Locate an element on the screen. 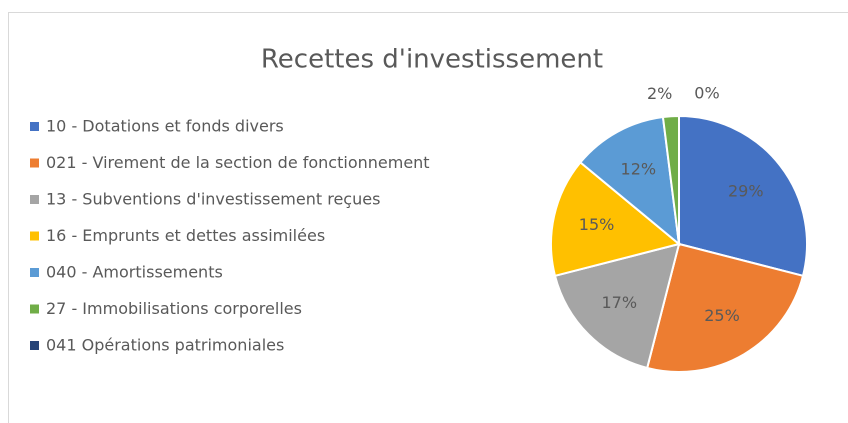 Image resolution: width=848 pixels, height=423 pixels. data-label: 12% is located at coordinates (639, 168).